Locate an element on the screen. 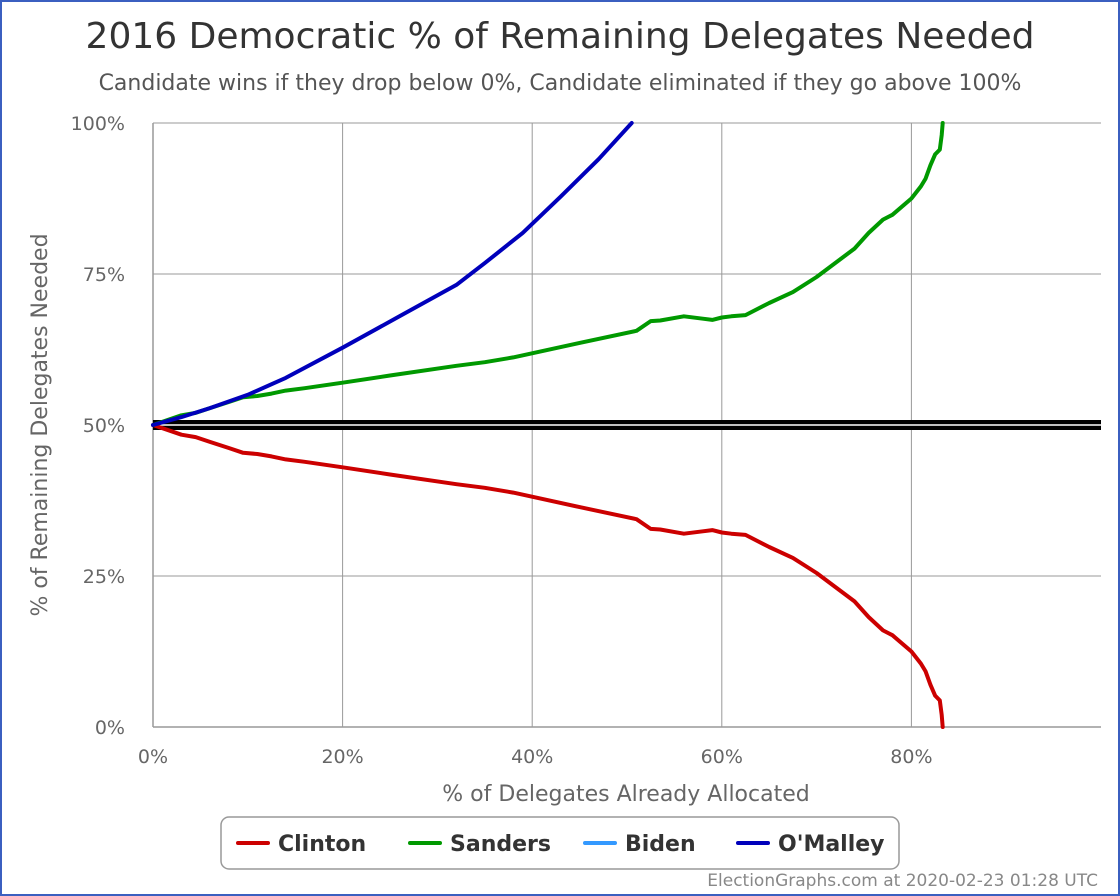 The image size is (1120, 896). x-tick-label: 60% is located at coordinates (722, 757).